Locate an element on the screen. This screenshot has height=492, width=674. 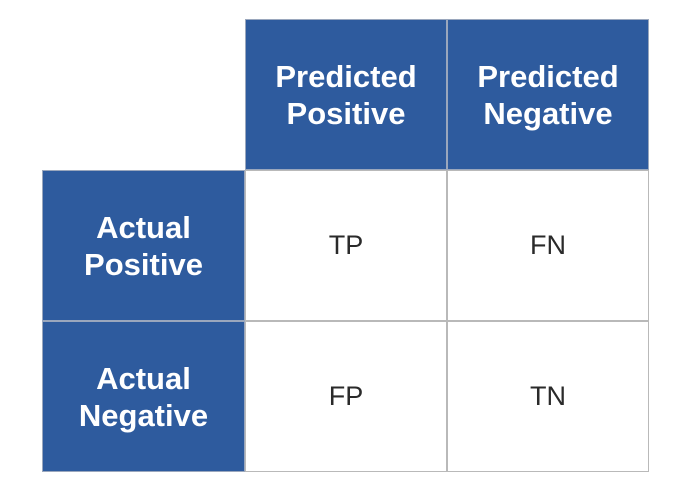
row-header-line: Negative is located at coordinates (143, 415).